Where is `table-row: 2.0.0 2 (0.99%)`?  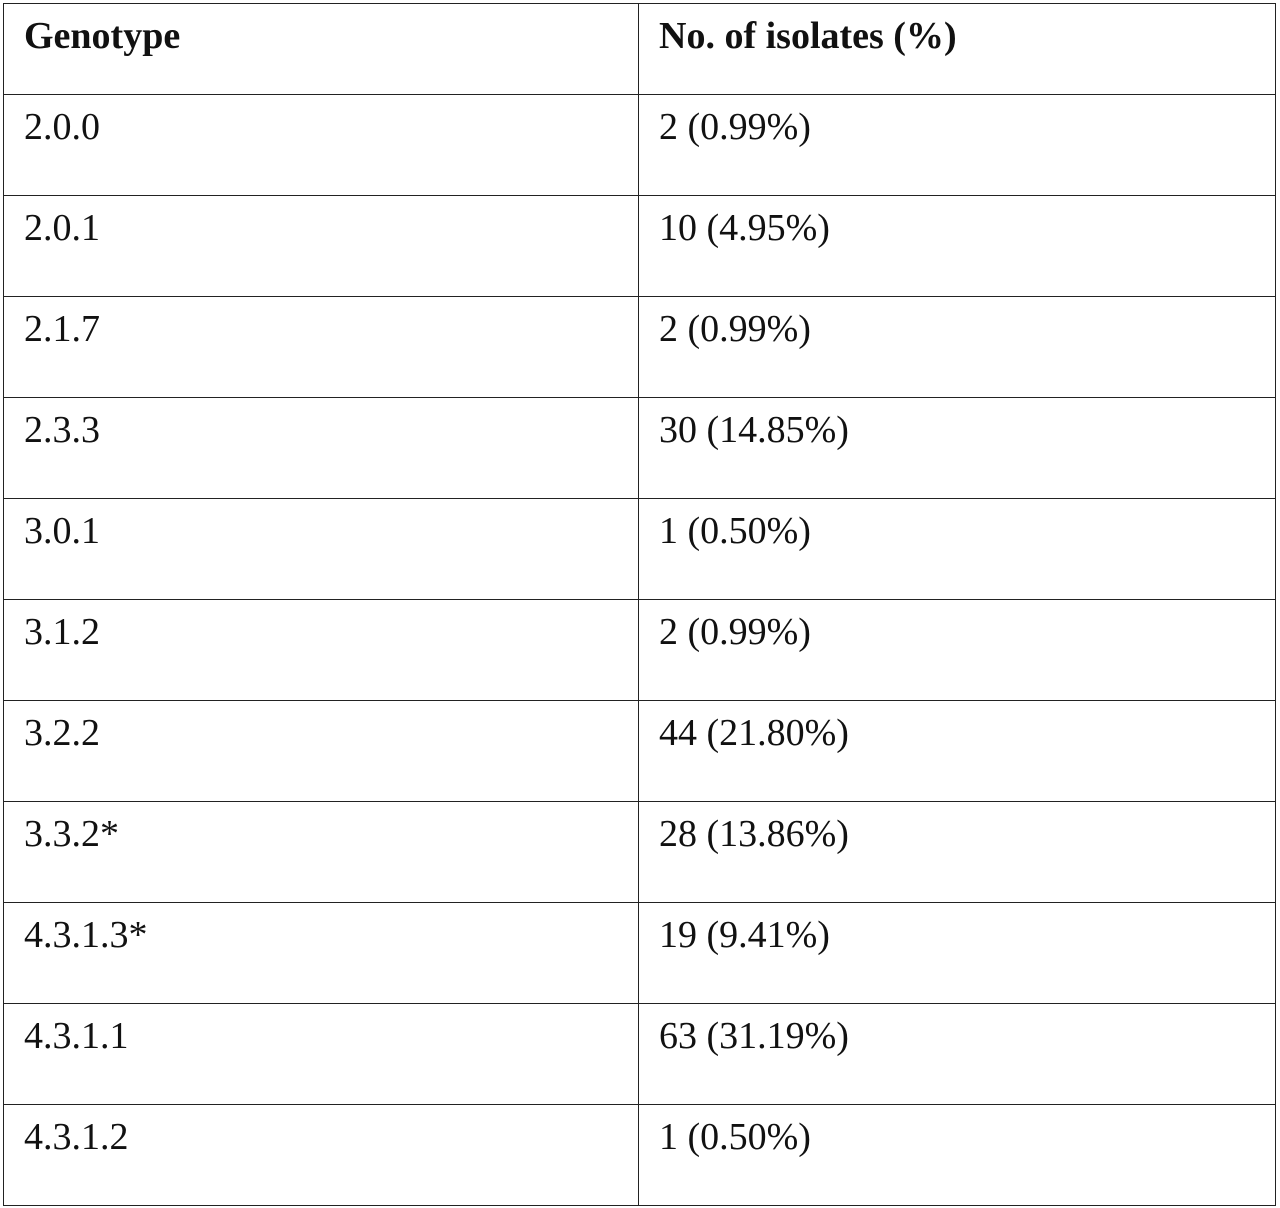
table-row: 2.0.0 2 (0.99%) is located at coordinates (639, 145).